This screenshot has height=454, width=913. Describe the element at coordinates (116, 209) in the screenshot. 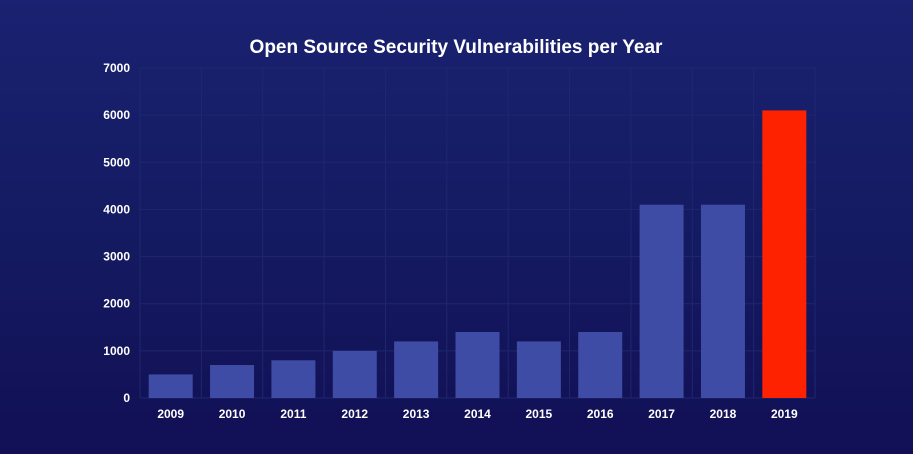

I see `y-tick-label-4: 4000` at that location.